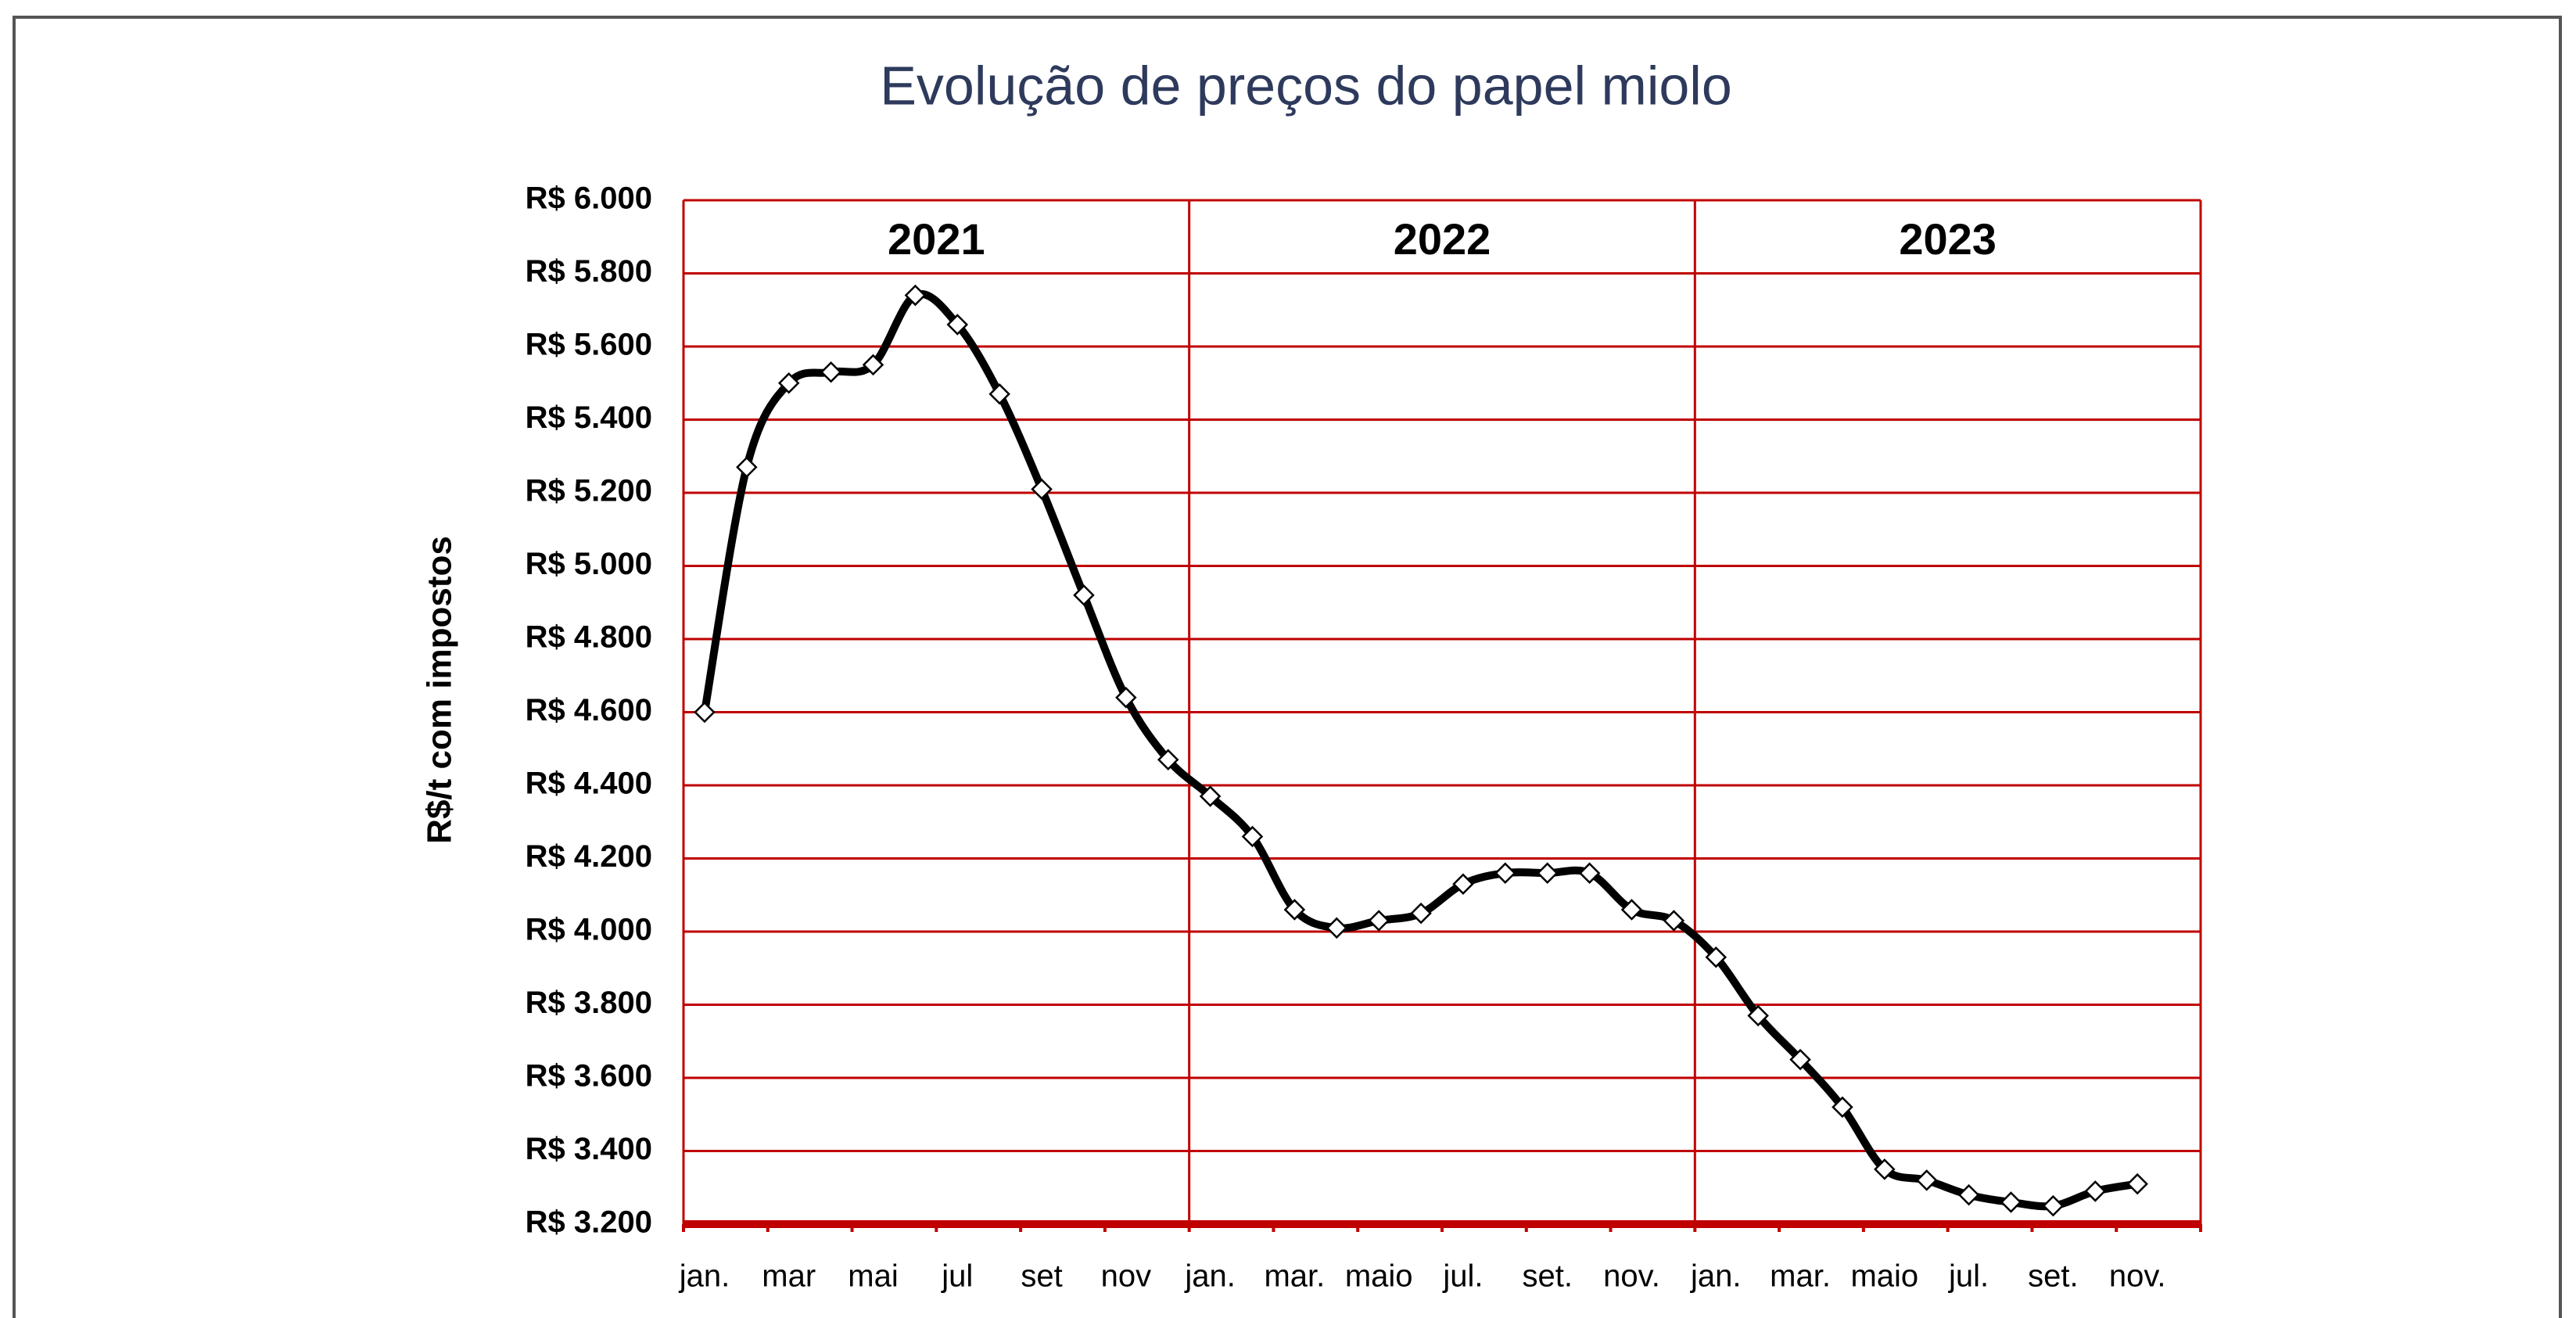  I want to click on y-tick-label: R$ 3.400, so click(589, 1149).